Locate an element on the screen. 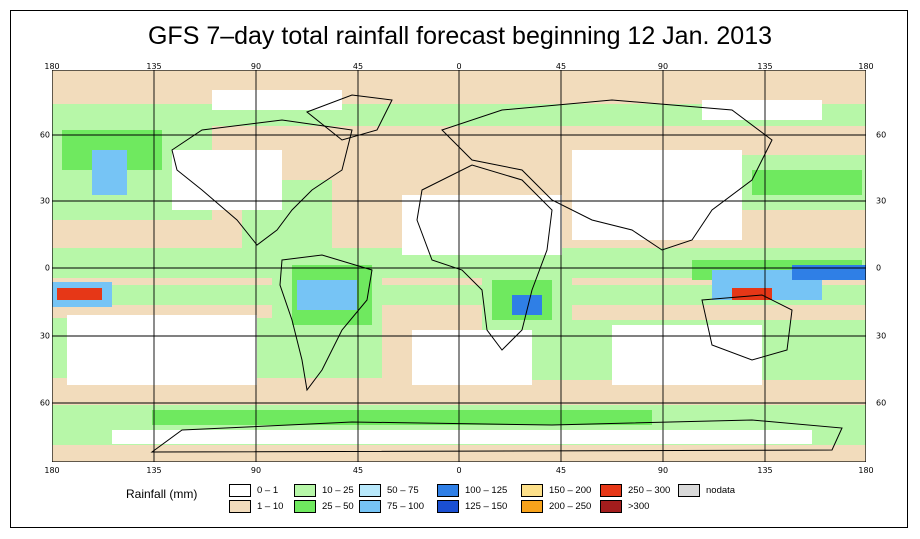 The width and height of the screenshot is (920, 539). legend-label: 150 – 200 is located at coordinates (570, 490).